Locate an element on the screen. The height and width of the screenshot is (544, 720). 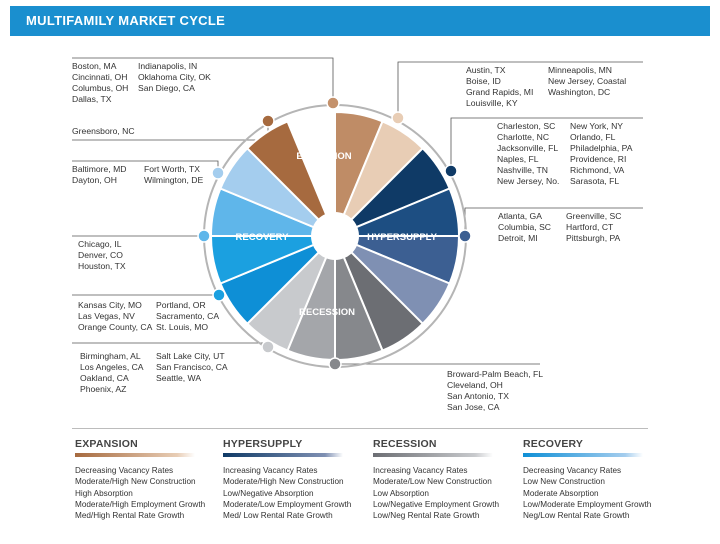
marker-exp-top is located at coordinates (333, 103).